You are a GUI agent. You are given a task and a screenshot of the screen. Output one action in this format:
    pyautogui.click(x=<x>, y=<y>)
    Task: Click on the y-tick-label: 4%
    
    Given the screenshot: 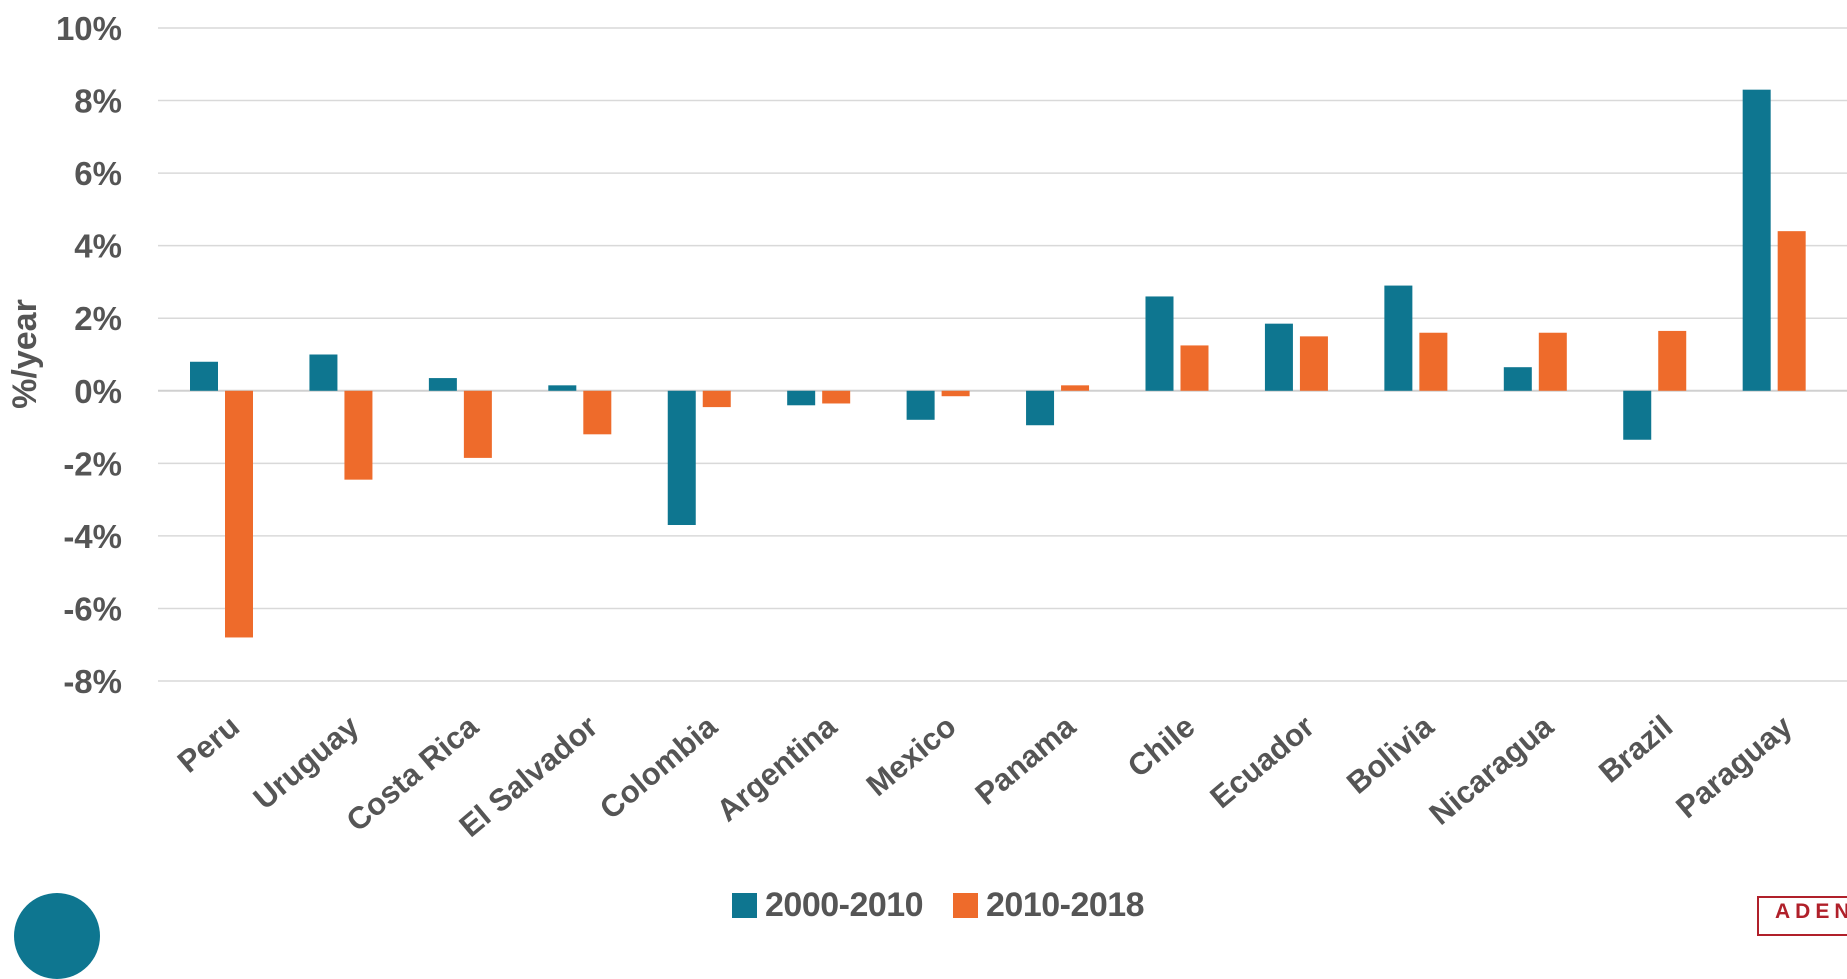 What is the action you would take?
    pyautogui.click(x=98, y=246)
    